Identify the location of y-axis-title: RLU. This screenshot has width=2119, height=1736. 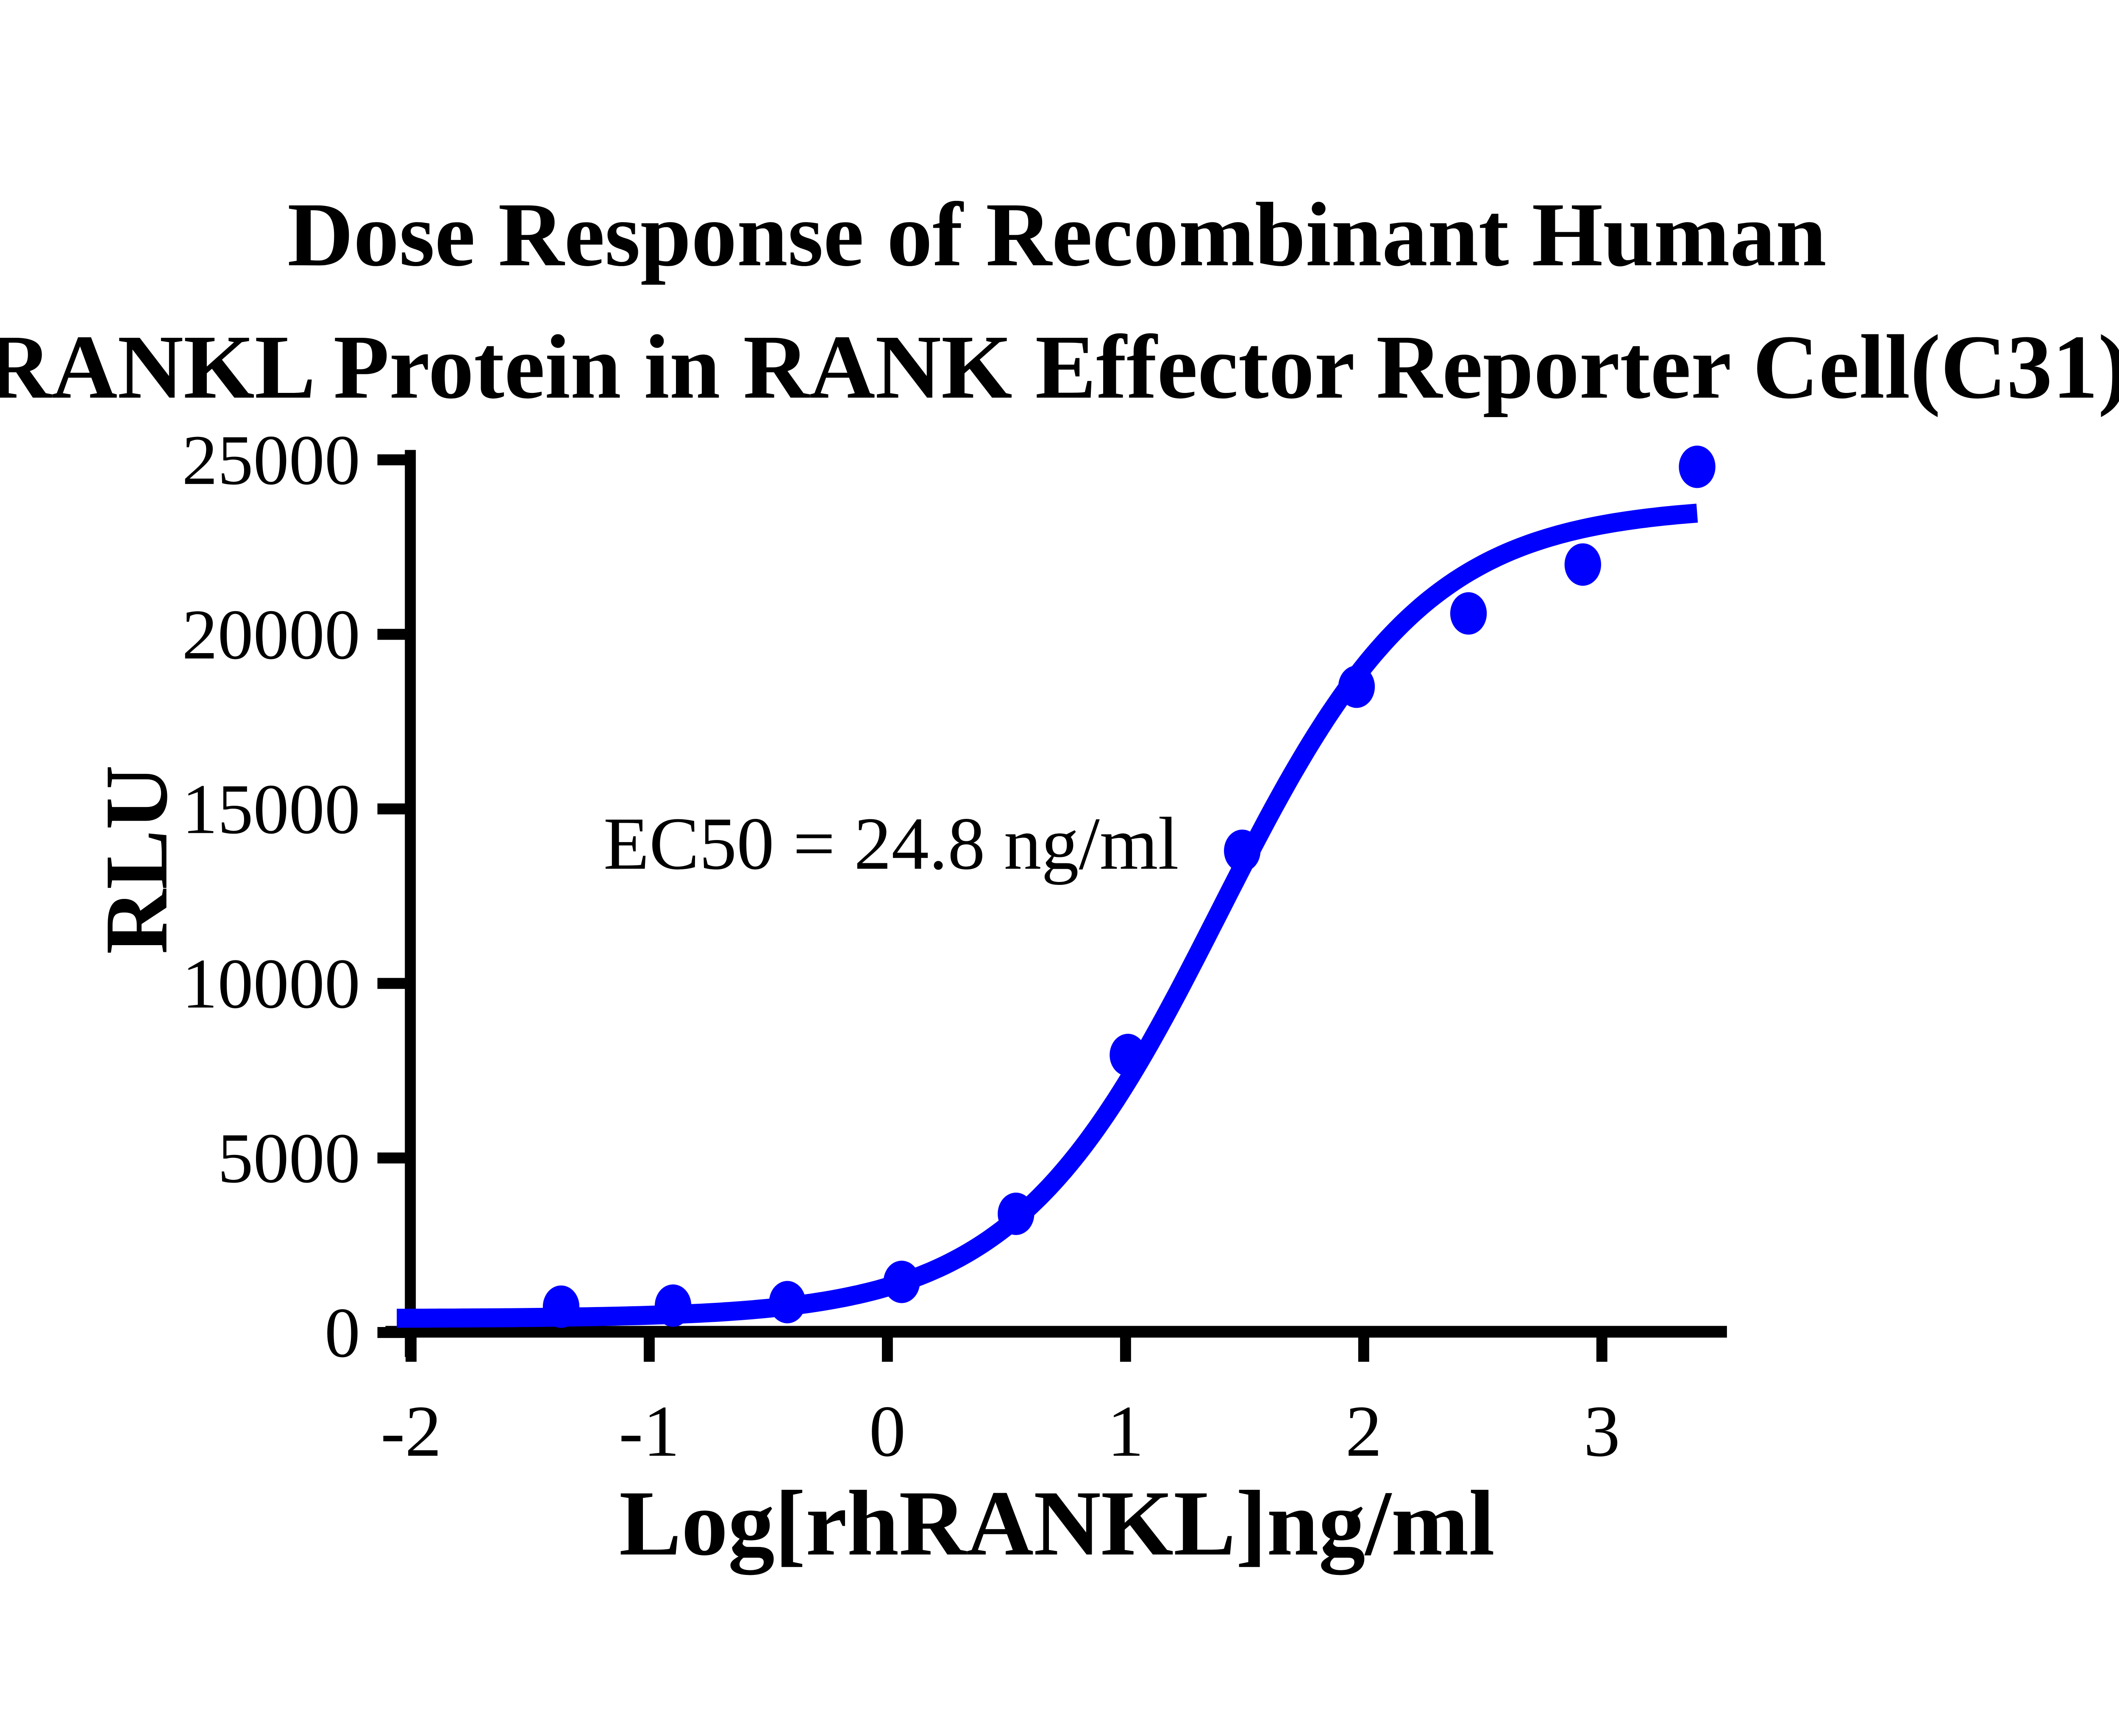
(137, 859).